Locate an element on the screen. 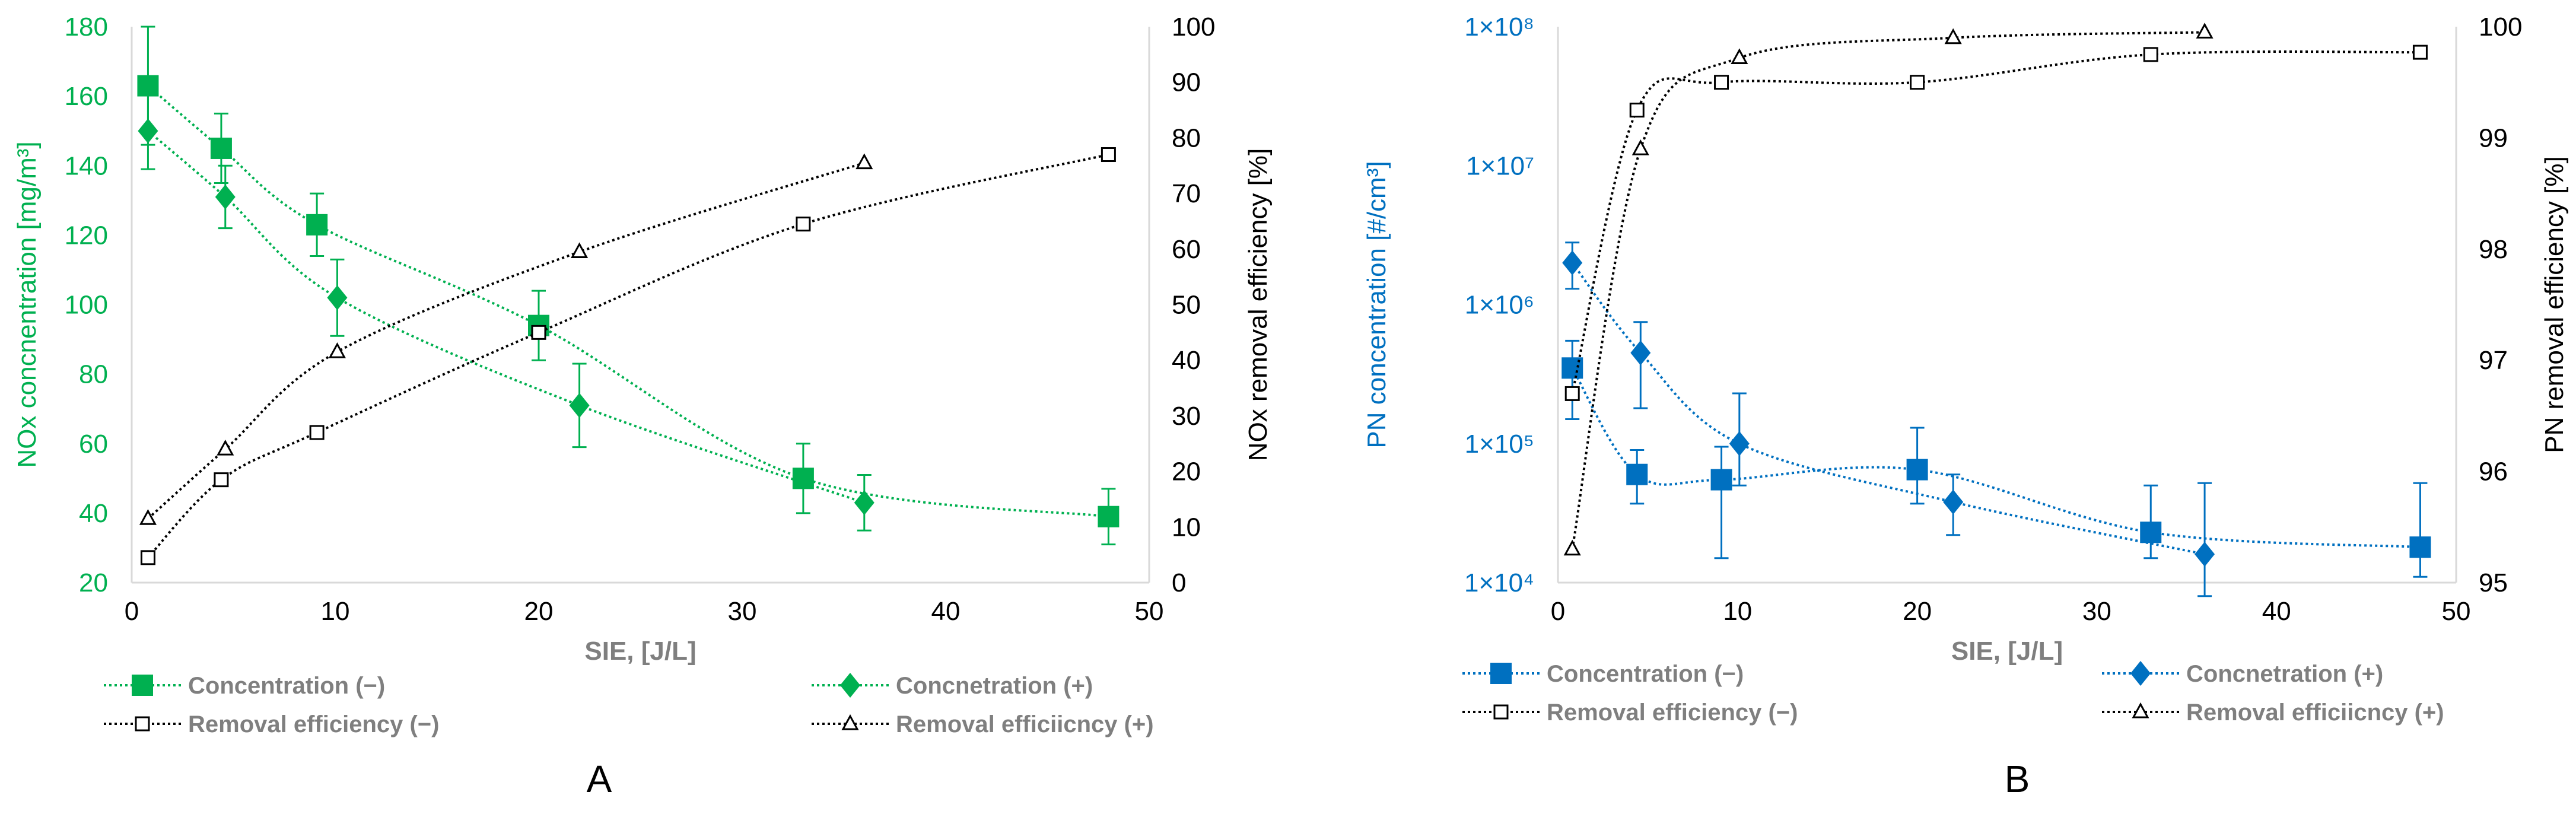  left-y-tick-label: 160 is located at coordinates (86, 97).